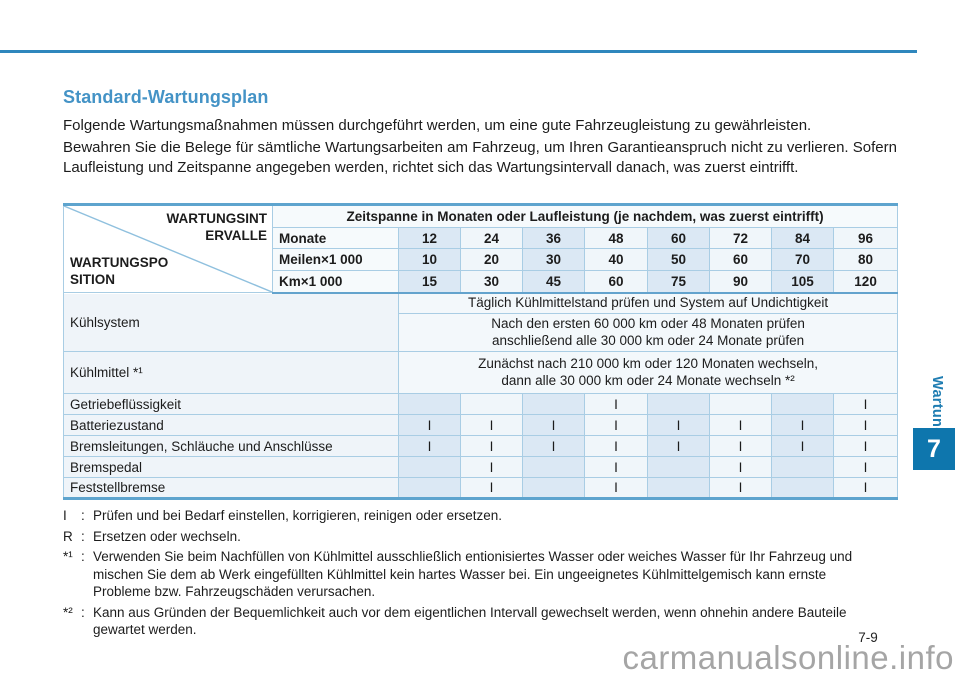 The image size is (960, 676). I want to click on table-row-meilen: Meilen×1 000 10 20 30 40 50 60 70 80, so click(481, 259).